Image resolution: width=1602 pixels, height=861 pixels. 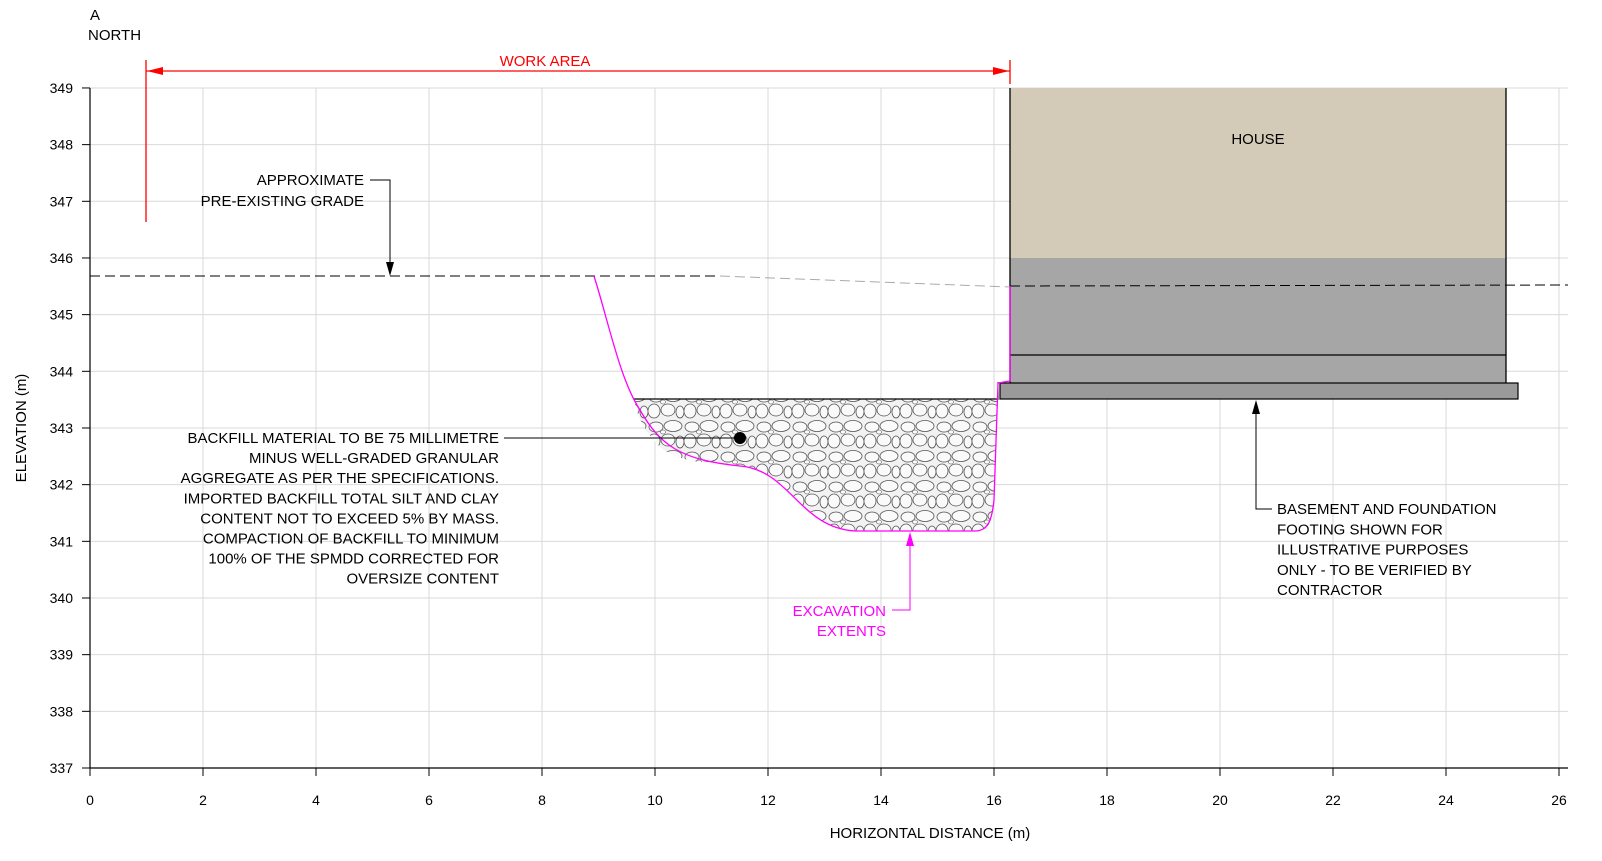 I want to click on work-area-label: WORK AREA, so click(x=545, y=61).